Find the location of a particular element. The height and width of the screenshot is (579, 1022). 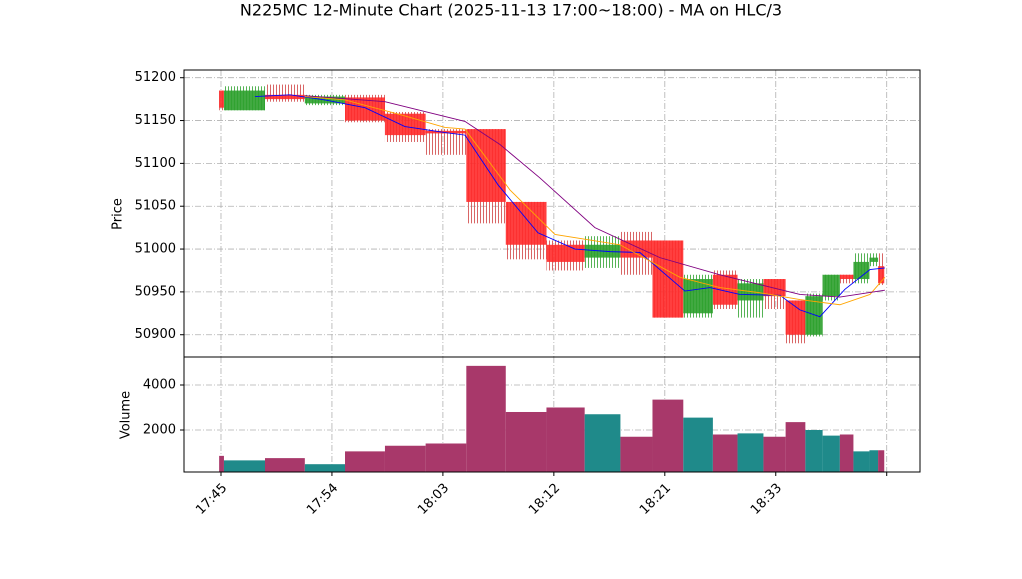

volume-tick-label: 4000 is located at coordinates (159, 384).